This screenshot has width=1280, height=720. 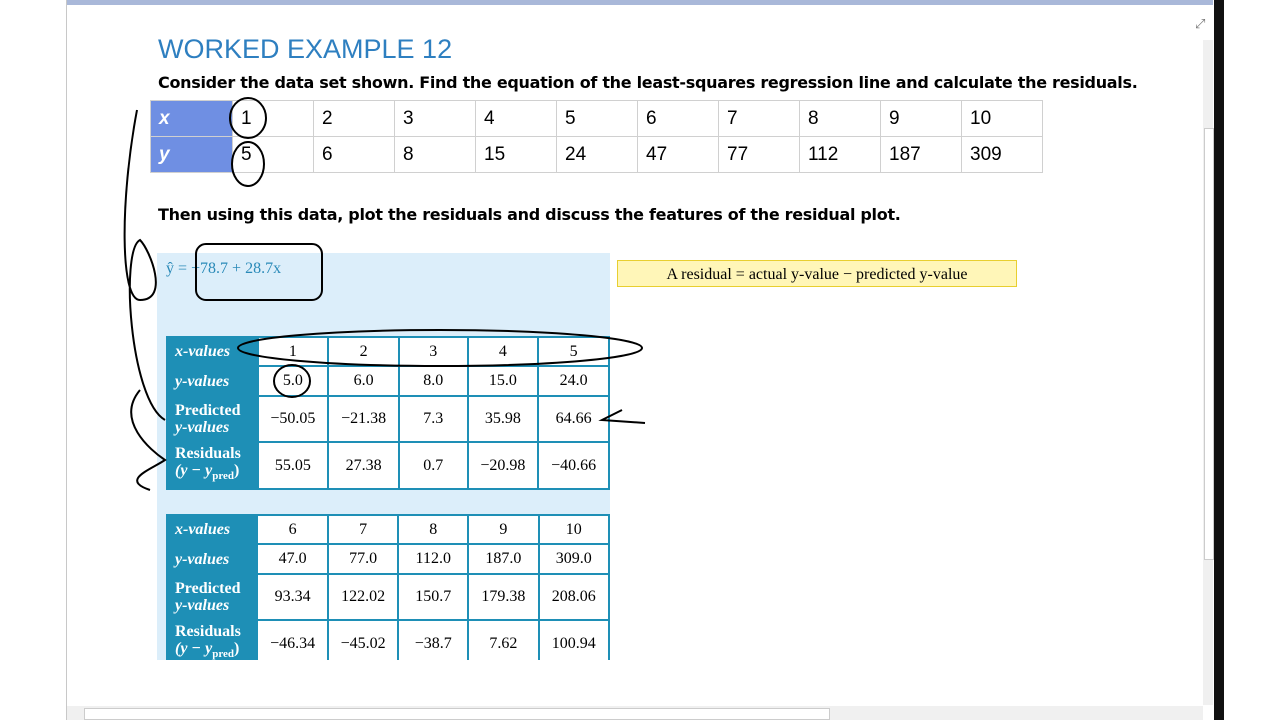 I want to click on table-cell: 93.34, so click(x=292, y=597).